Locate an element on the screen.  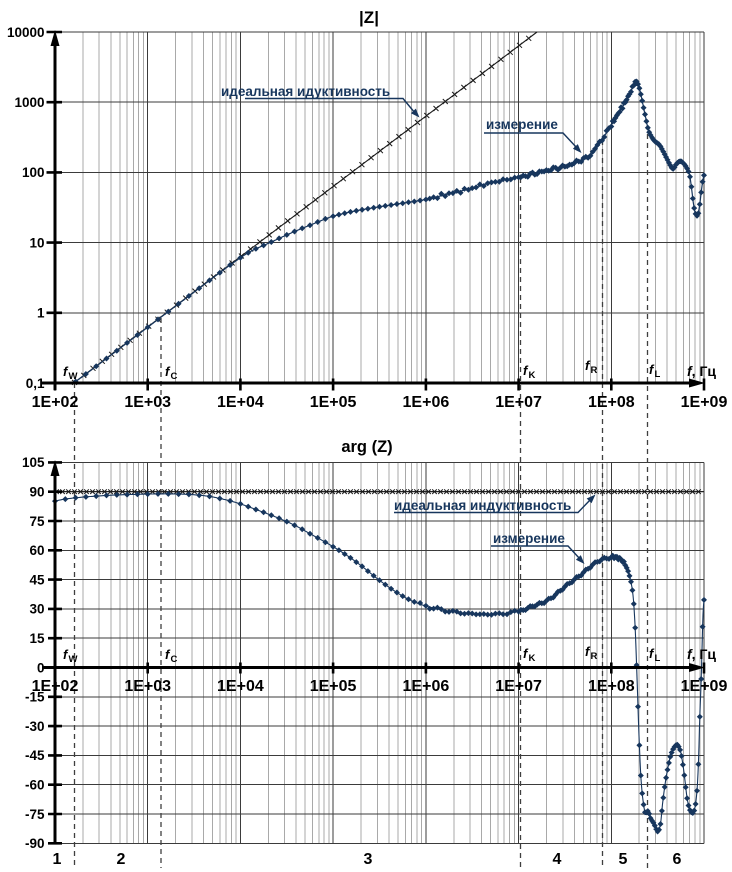
svg-text: 10 is located at coordinates (36, 242).